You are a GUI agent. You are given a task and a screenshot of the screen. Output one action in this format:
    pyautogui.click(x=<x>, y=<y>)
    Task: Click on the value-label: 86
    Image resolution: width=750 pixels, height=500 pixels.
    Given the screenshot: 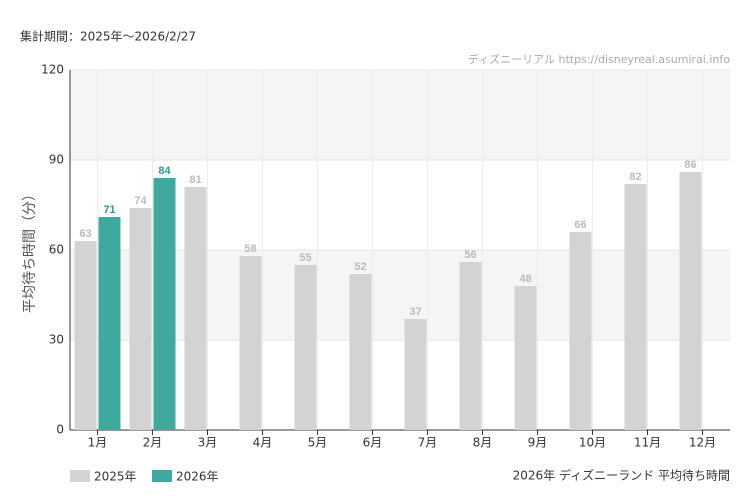 What is the action you would take?
    pyautogui.click(x=690, y=165)
    